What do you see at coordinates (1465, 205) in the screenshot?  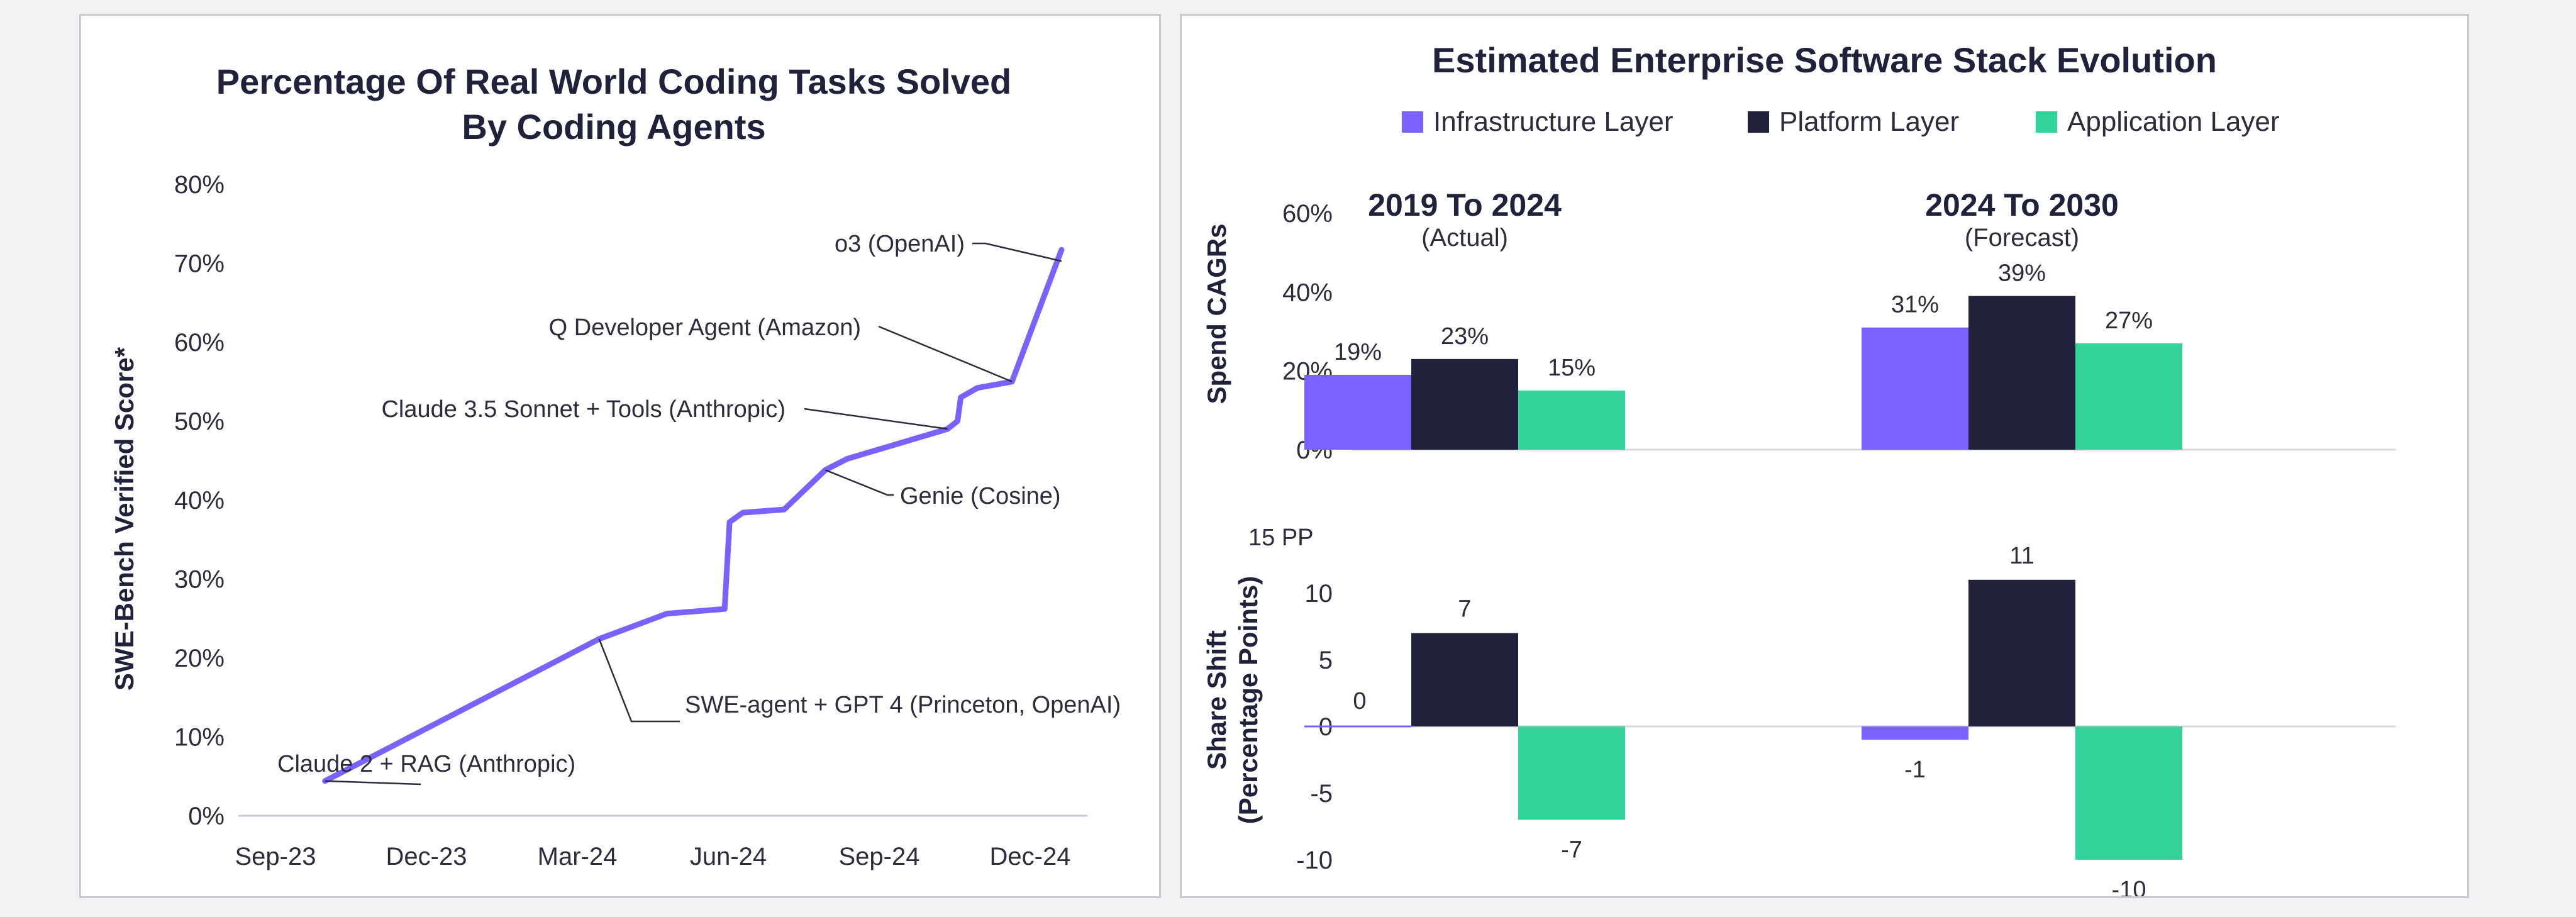 I see `group-title: 2019 To 2024` at bounding box center [1465, 205].